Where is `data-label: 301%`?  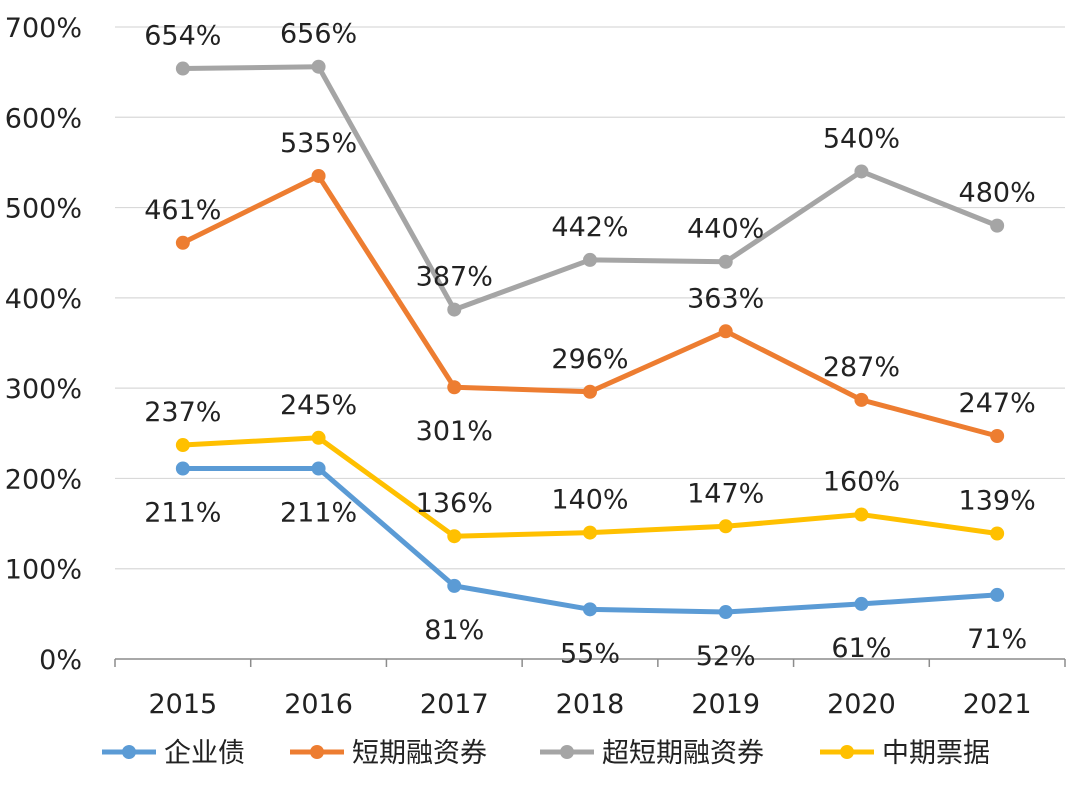
data-label: 301% is located at coordinates (454, 431).